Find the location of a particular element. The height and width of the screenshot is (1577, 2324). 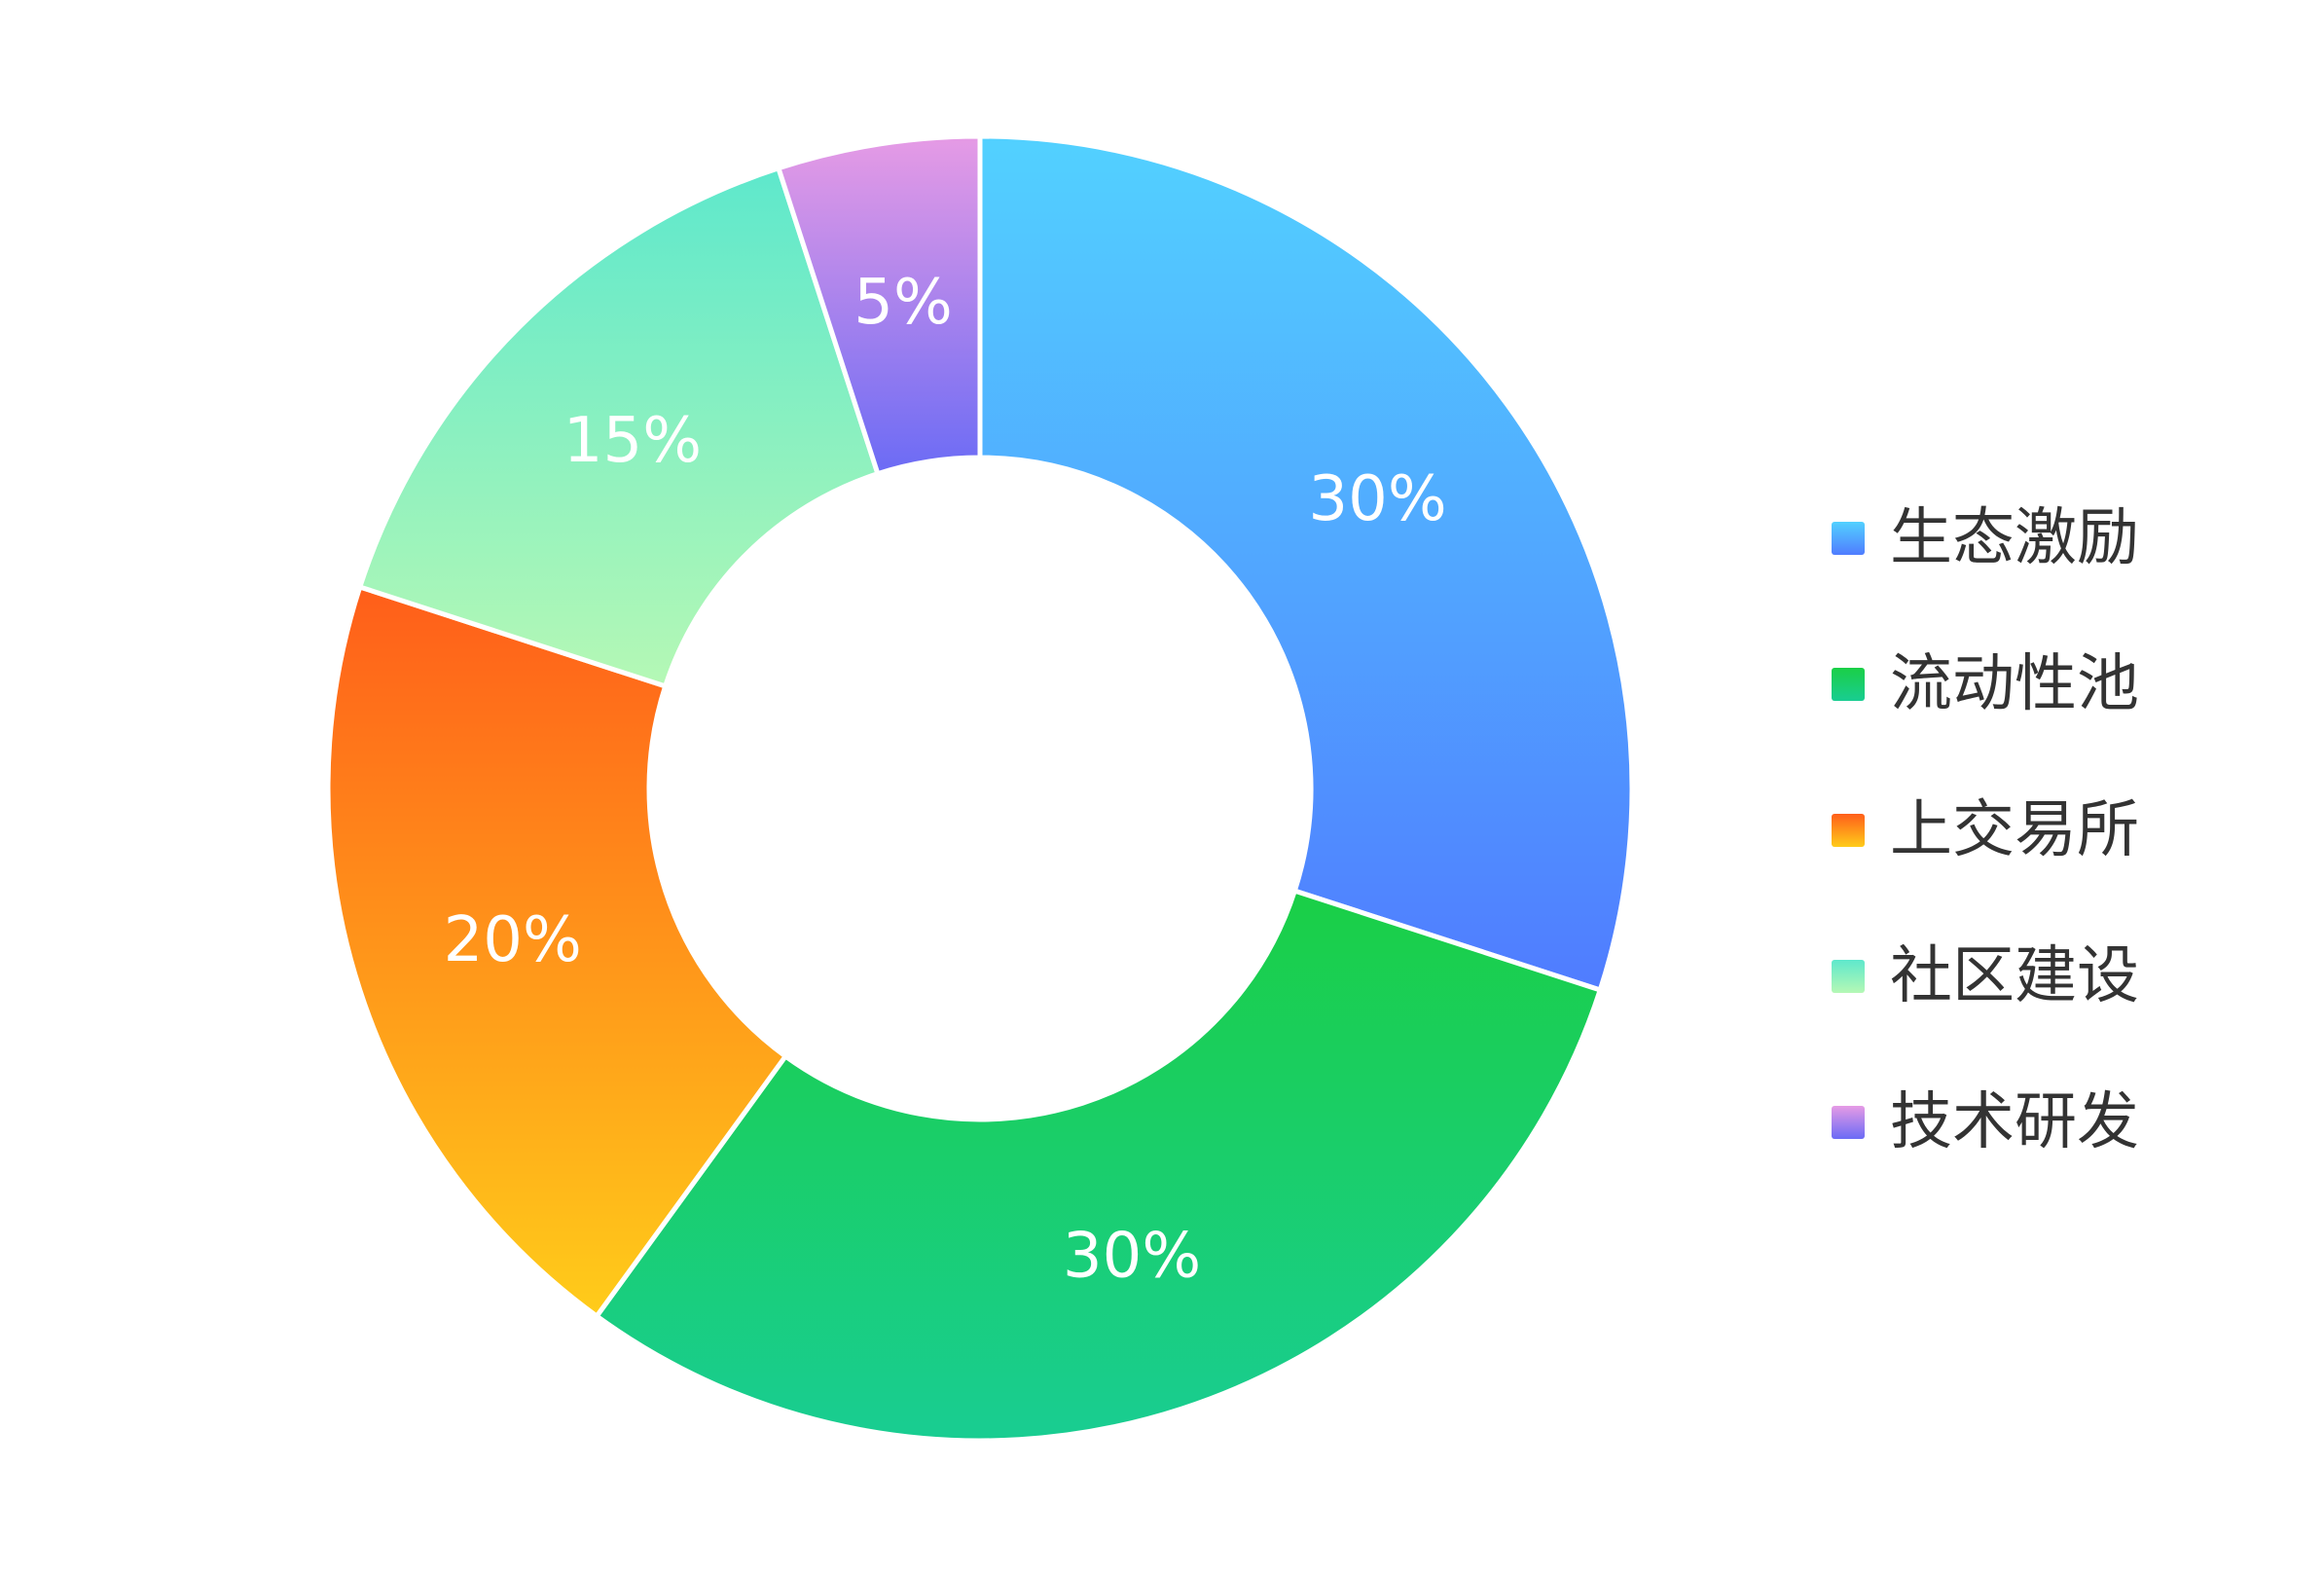

legend-label: 上交易所 is located at coordinates (2014, 830).